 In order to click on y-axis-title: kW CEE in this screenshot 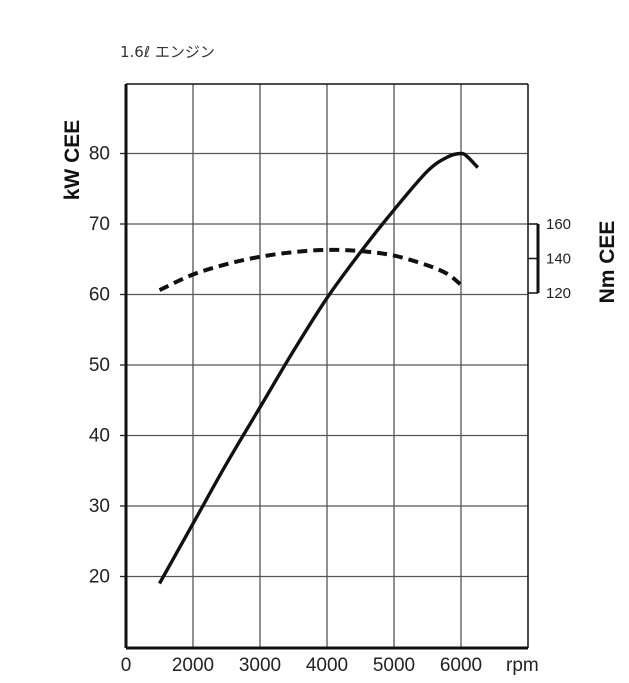, I will do `click(72, 160)`.